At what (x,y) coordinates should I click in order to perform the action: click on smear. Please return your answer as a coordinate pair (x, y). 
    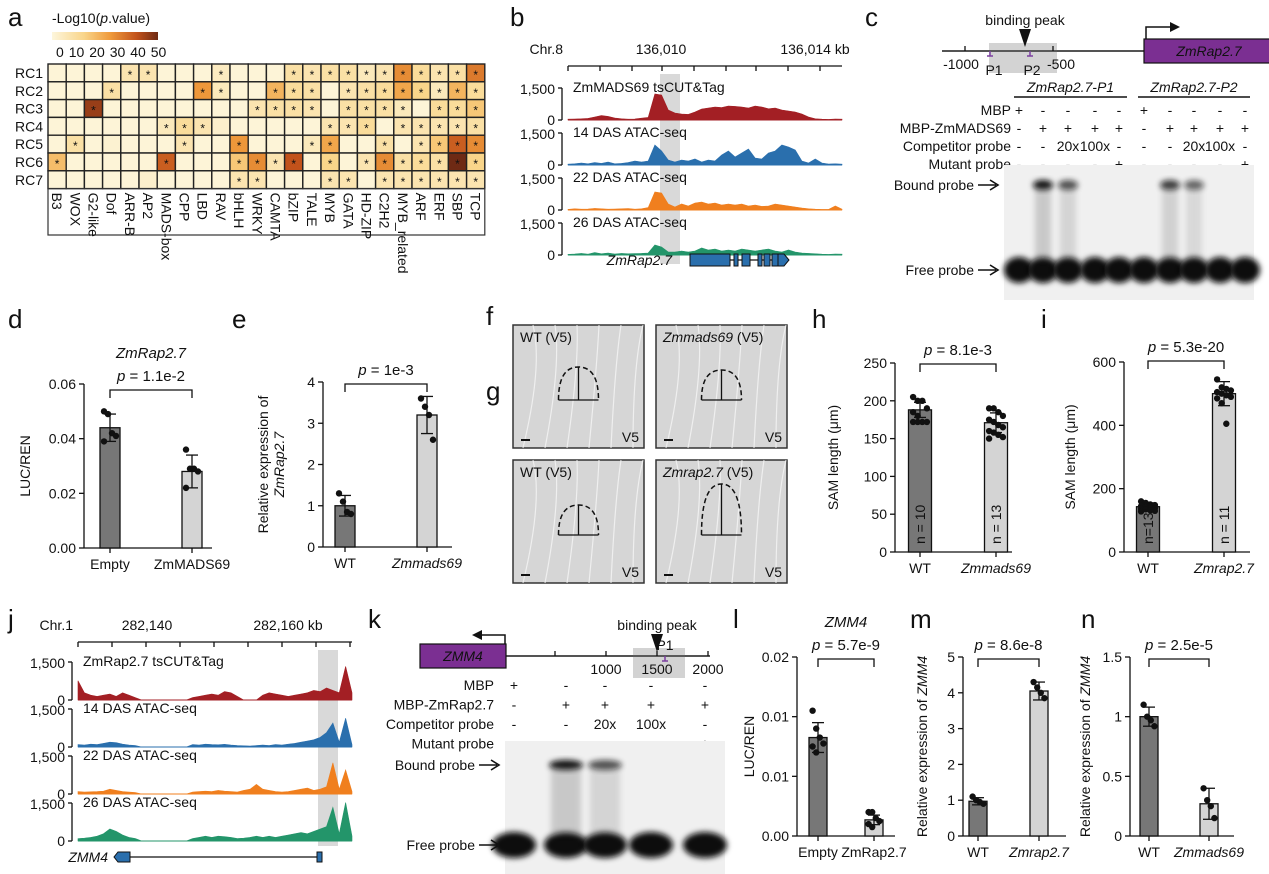
    Looking at the image, I should click on (605, 800).